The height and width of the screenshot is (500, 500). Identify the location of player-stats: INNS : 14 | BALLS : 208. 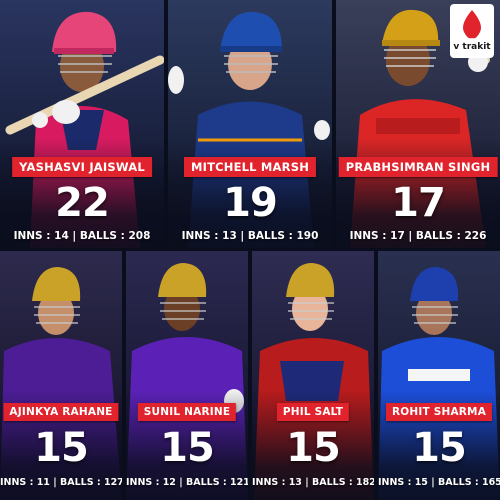
(82, 236).